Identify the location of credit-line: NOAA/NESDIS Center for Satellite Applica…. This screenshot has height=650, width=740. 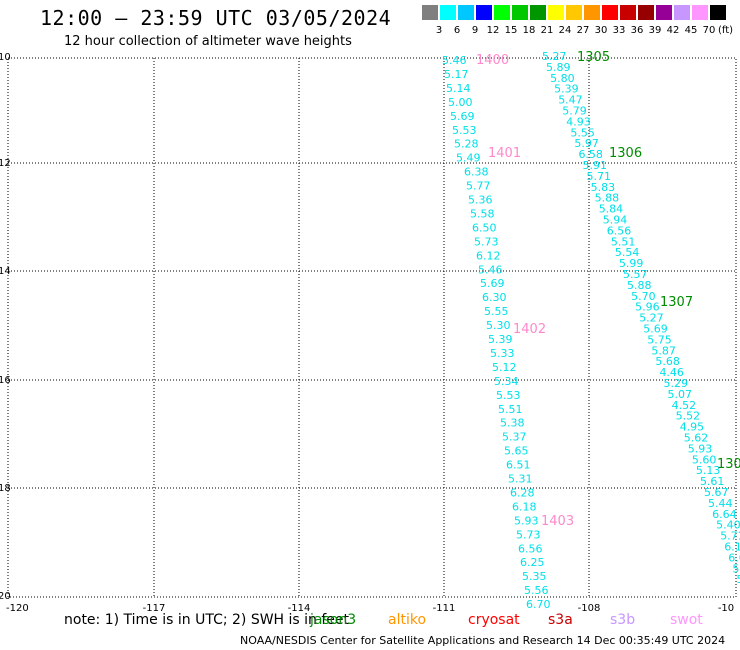
(483, 640).